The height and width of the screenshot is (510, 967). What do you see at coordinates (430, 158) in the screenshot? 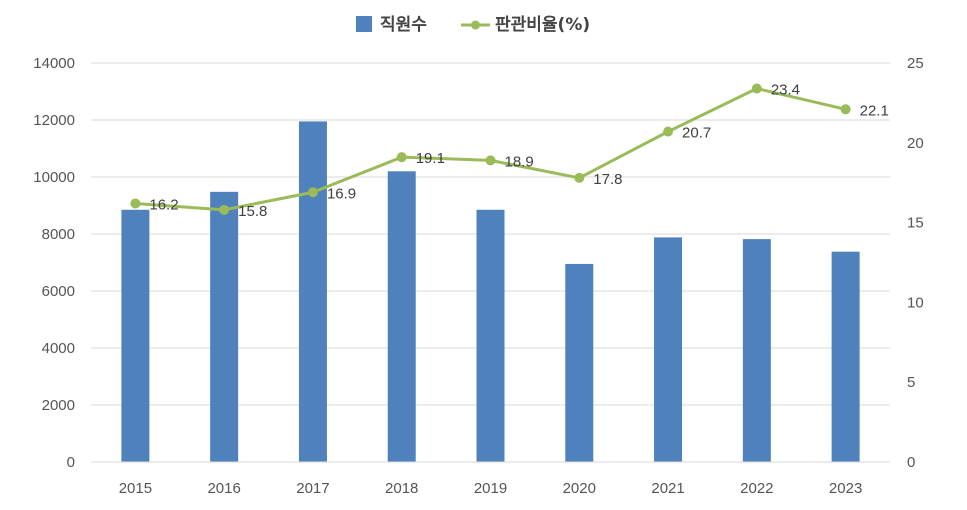
I see `data-label: 19.1` at bounding box center [430, 158].